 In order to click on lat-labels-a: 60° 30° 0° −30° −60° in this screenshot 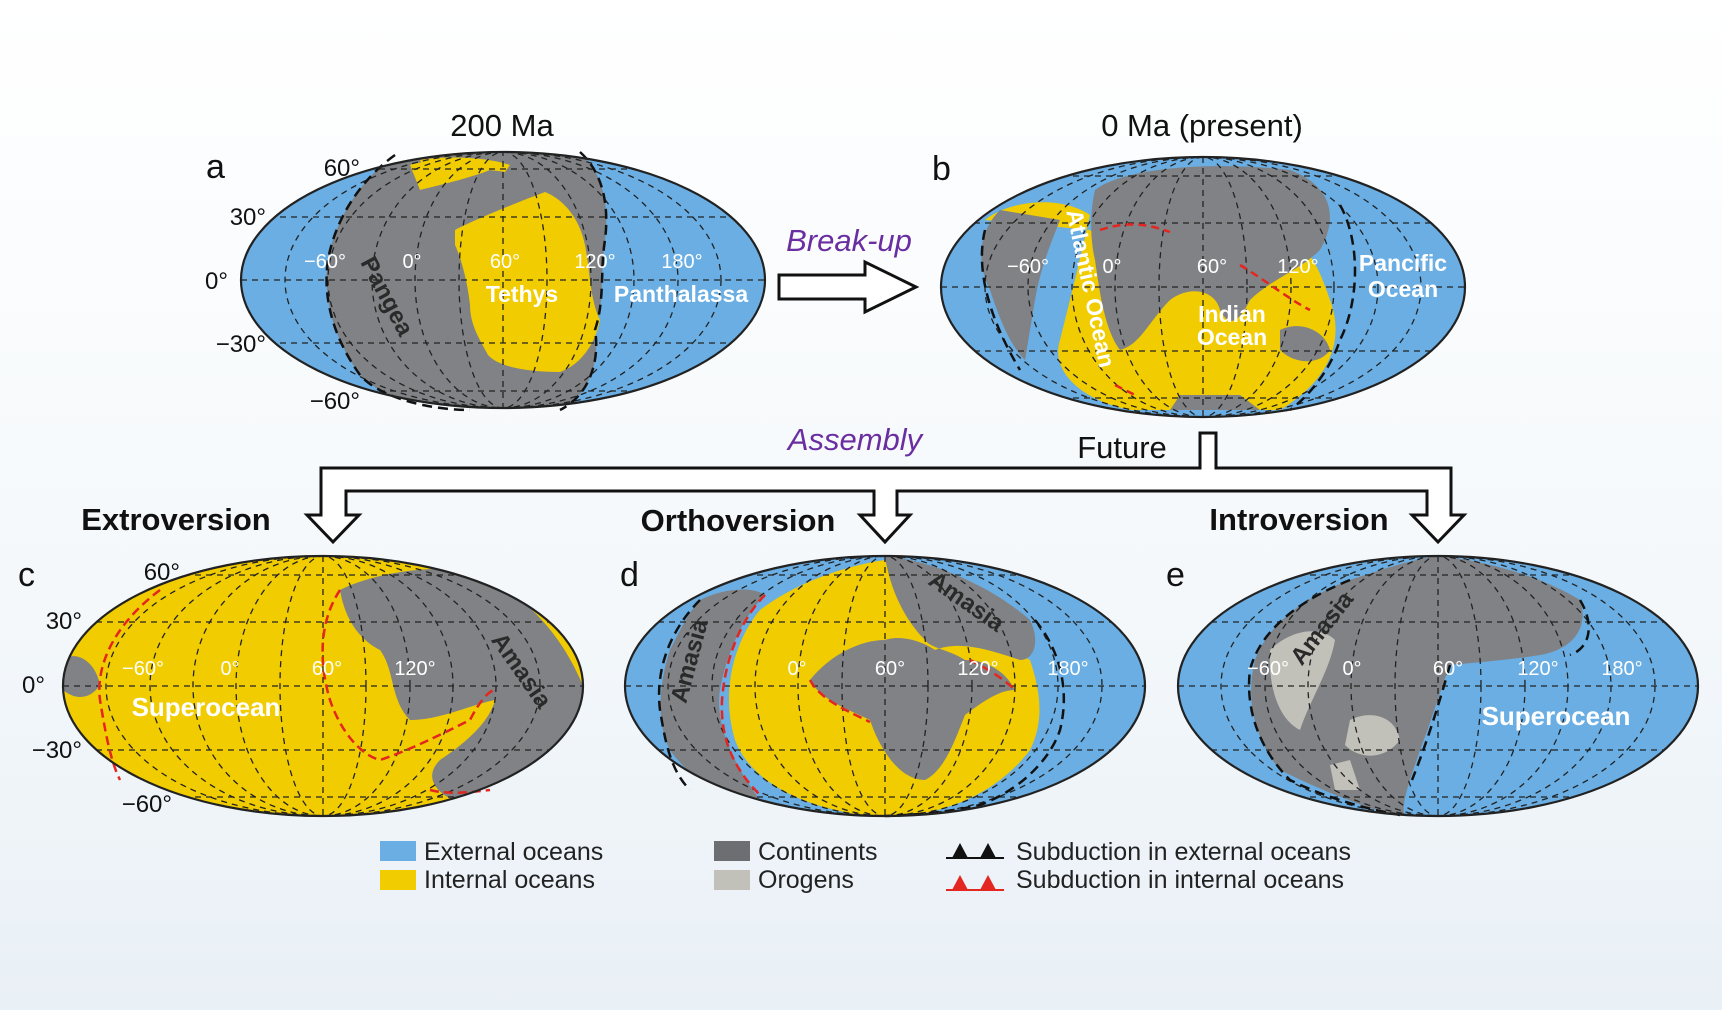, I will do `click(282, 285)`.